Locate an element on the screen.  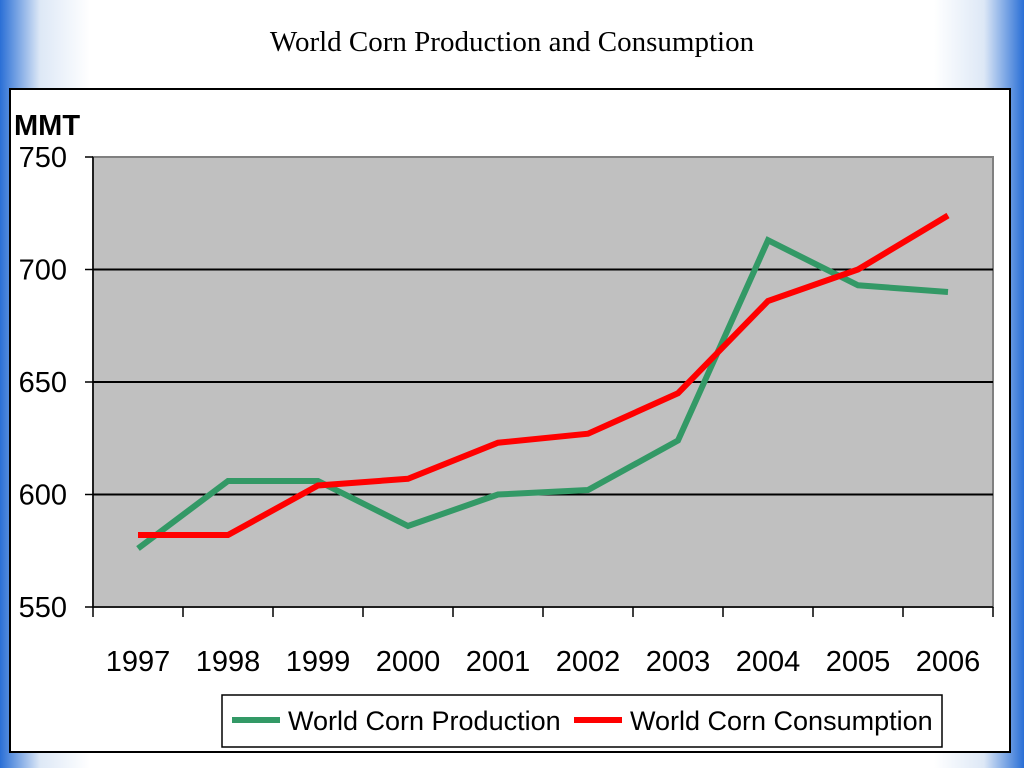
x-tick-label: 1998 is located at coordinates (228, 662).